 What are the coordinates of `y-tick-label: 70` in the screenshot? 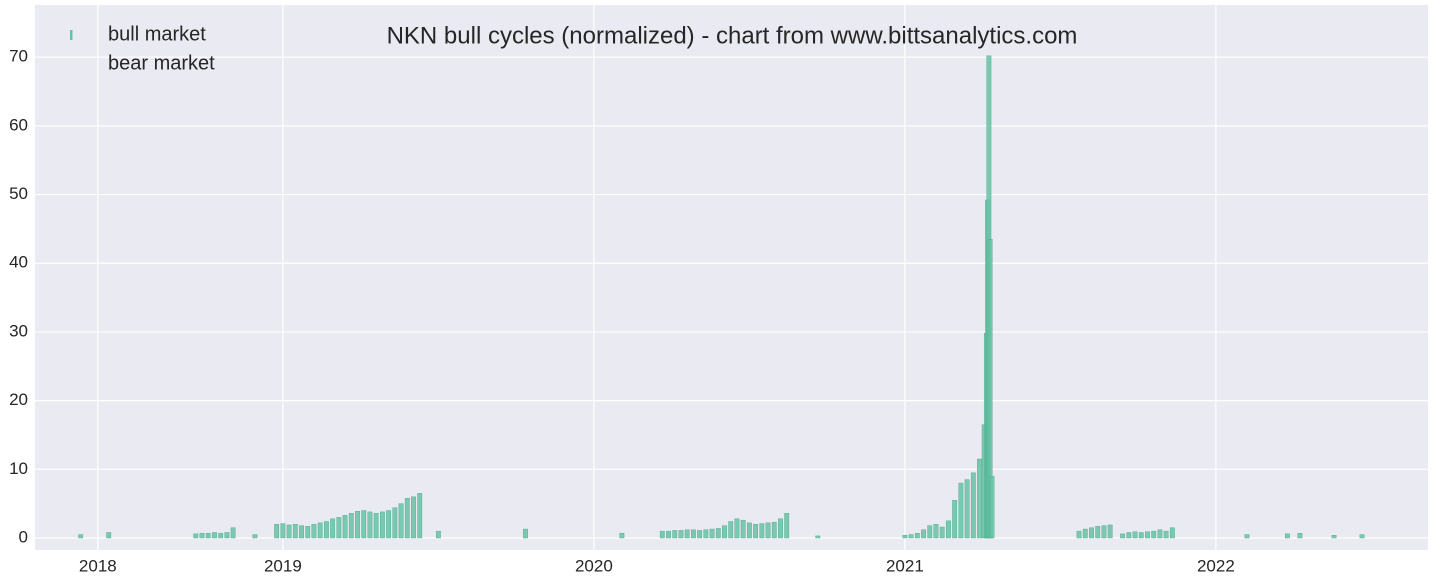 It's located at (18, 56).